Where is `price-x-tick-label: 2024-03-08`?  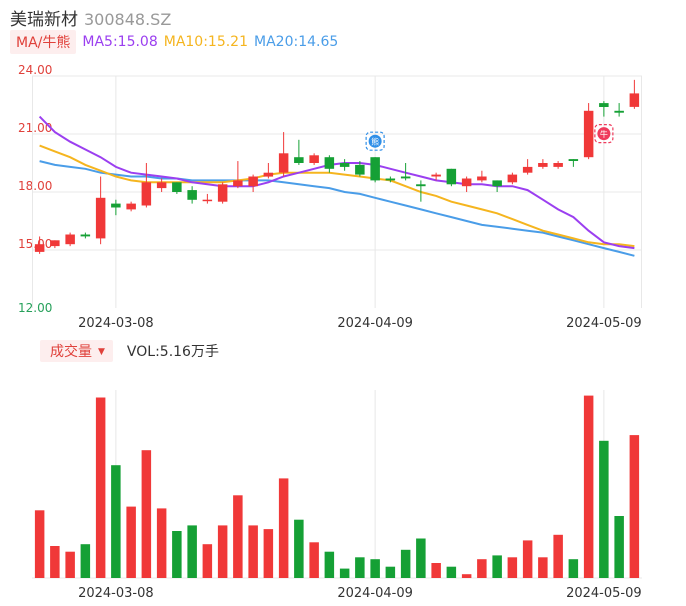 price-x-tick-label: 2024-03-08 is located at coordinates (116, 323).